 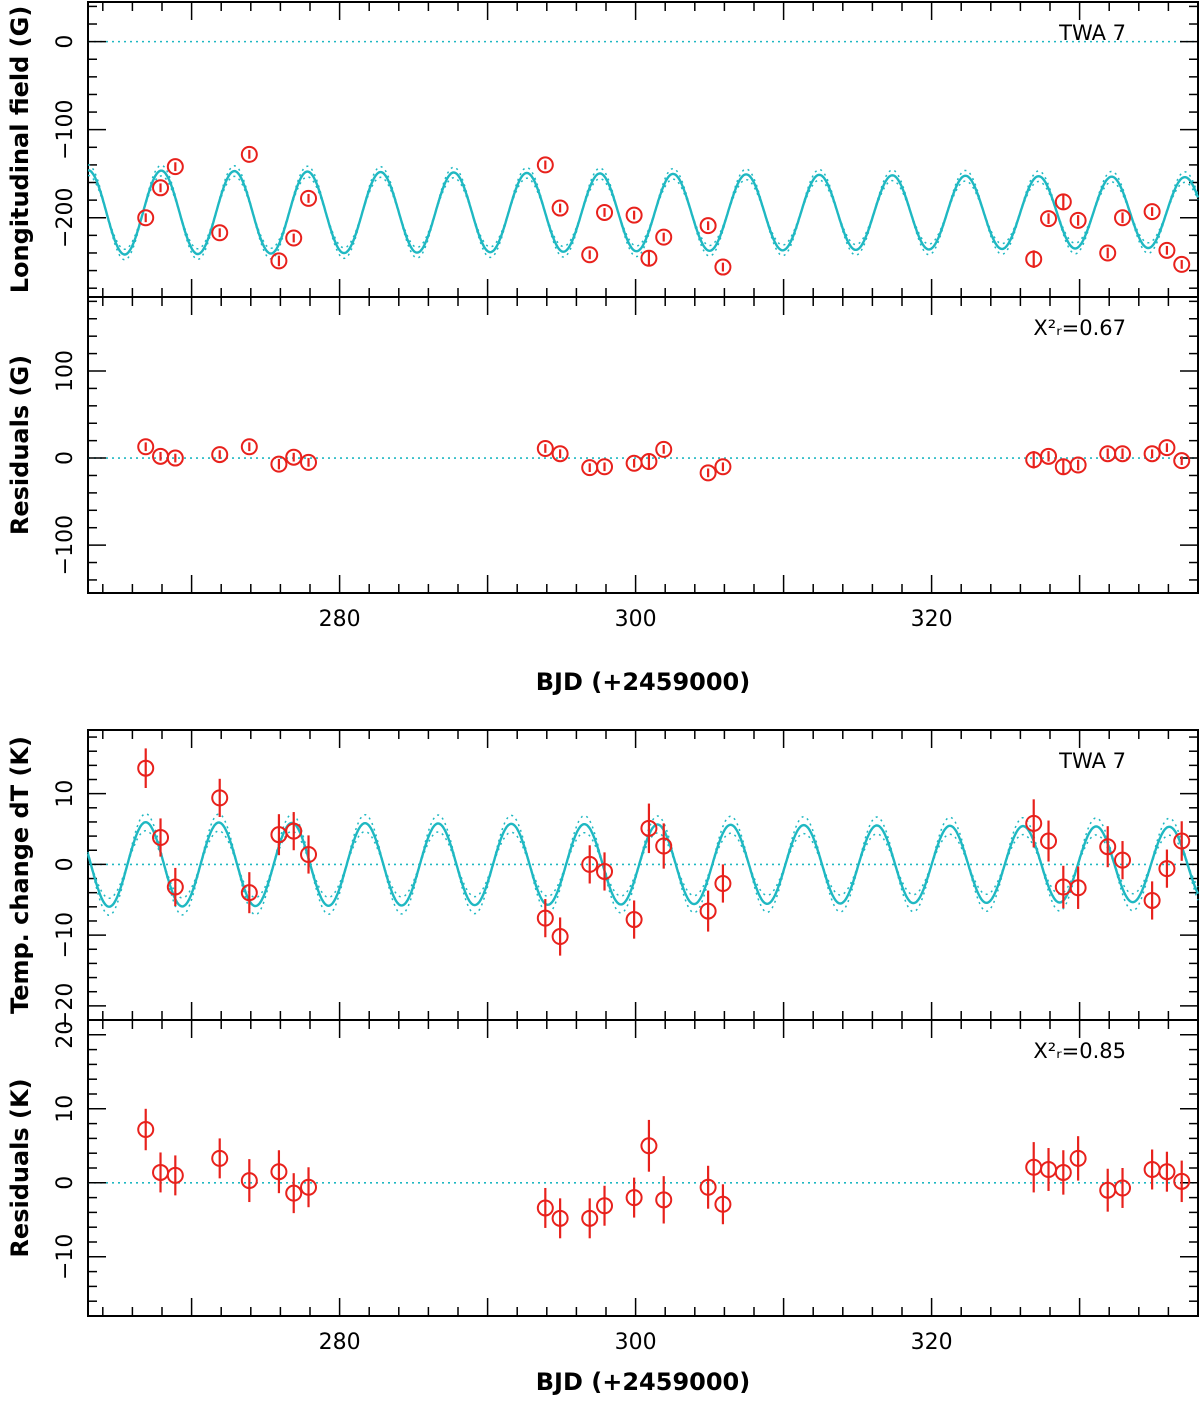 I want to click on panel-annotation: X²ᵣ=0.85, so click(x=1079, y=1051).